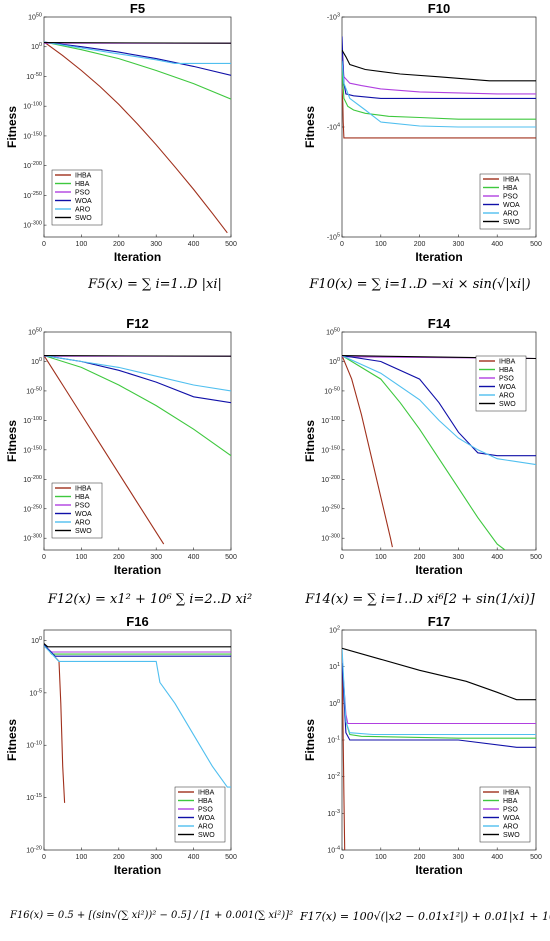 This screenshot has height=941, width=550. I want to click on chart-title: F17, so click(439, 621).